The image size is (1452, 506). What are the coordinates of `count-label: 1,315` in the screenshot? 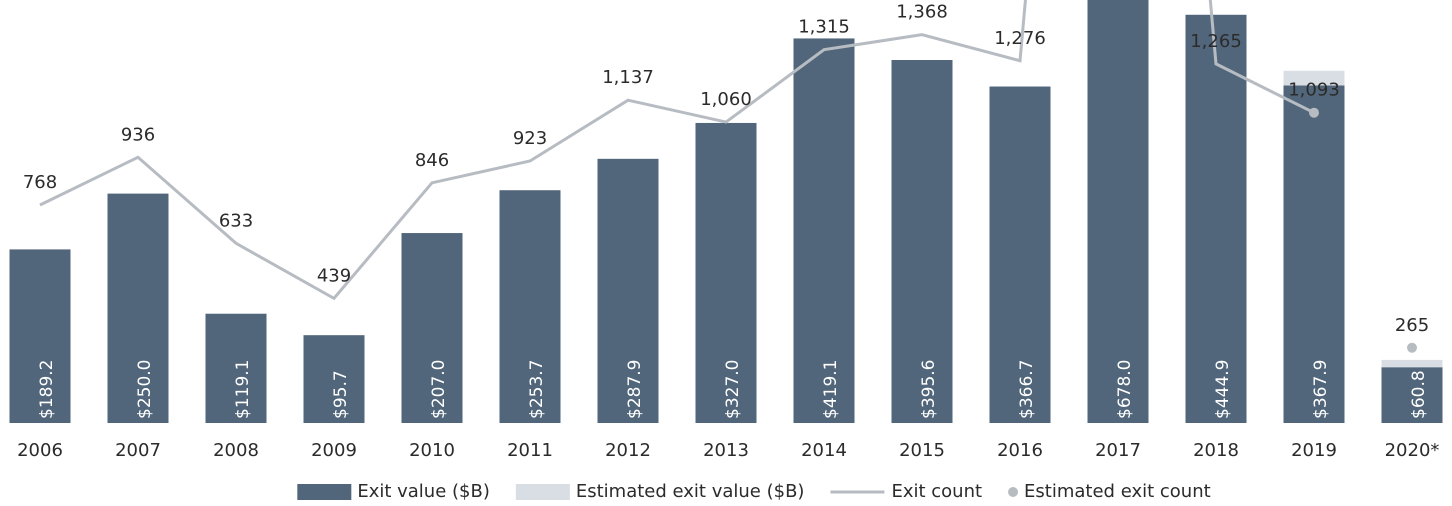 It's located at (824, 27).